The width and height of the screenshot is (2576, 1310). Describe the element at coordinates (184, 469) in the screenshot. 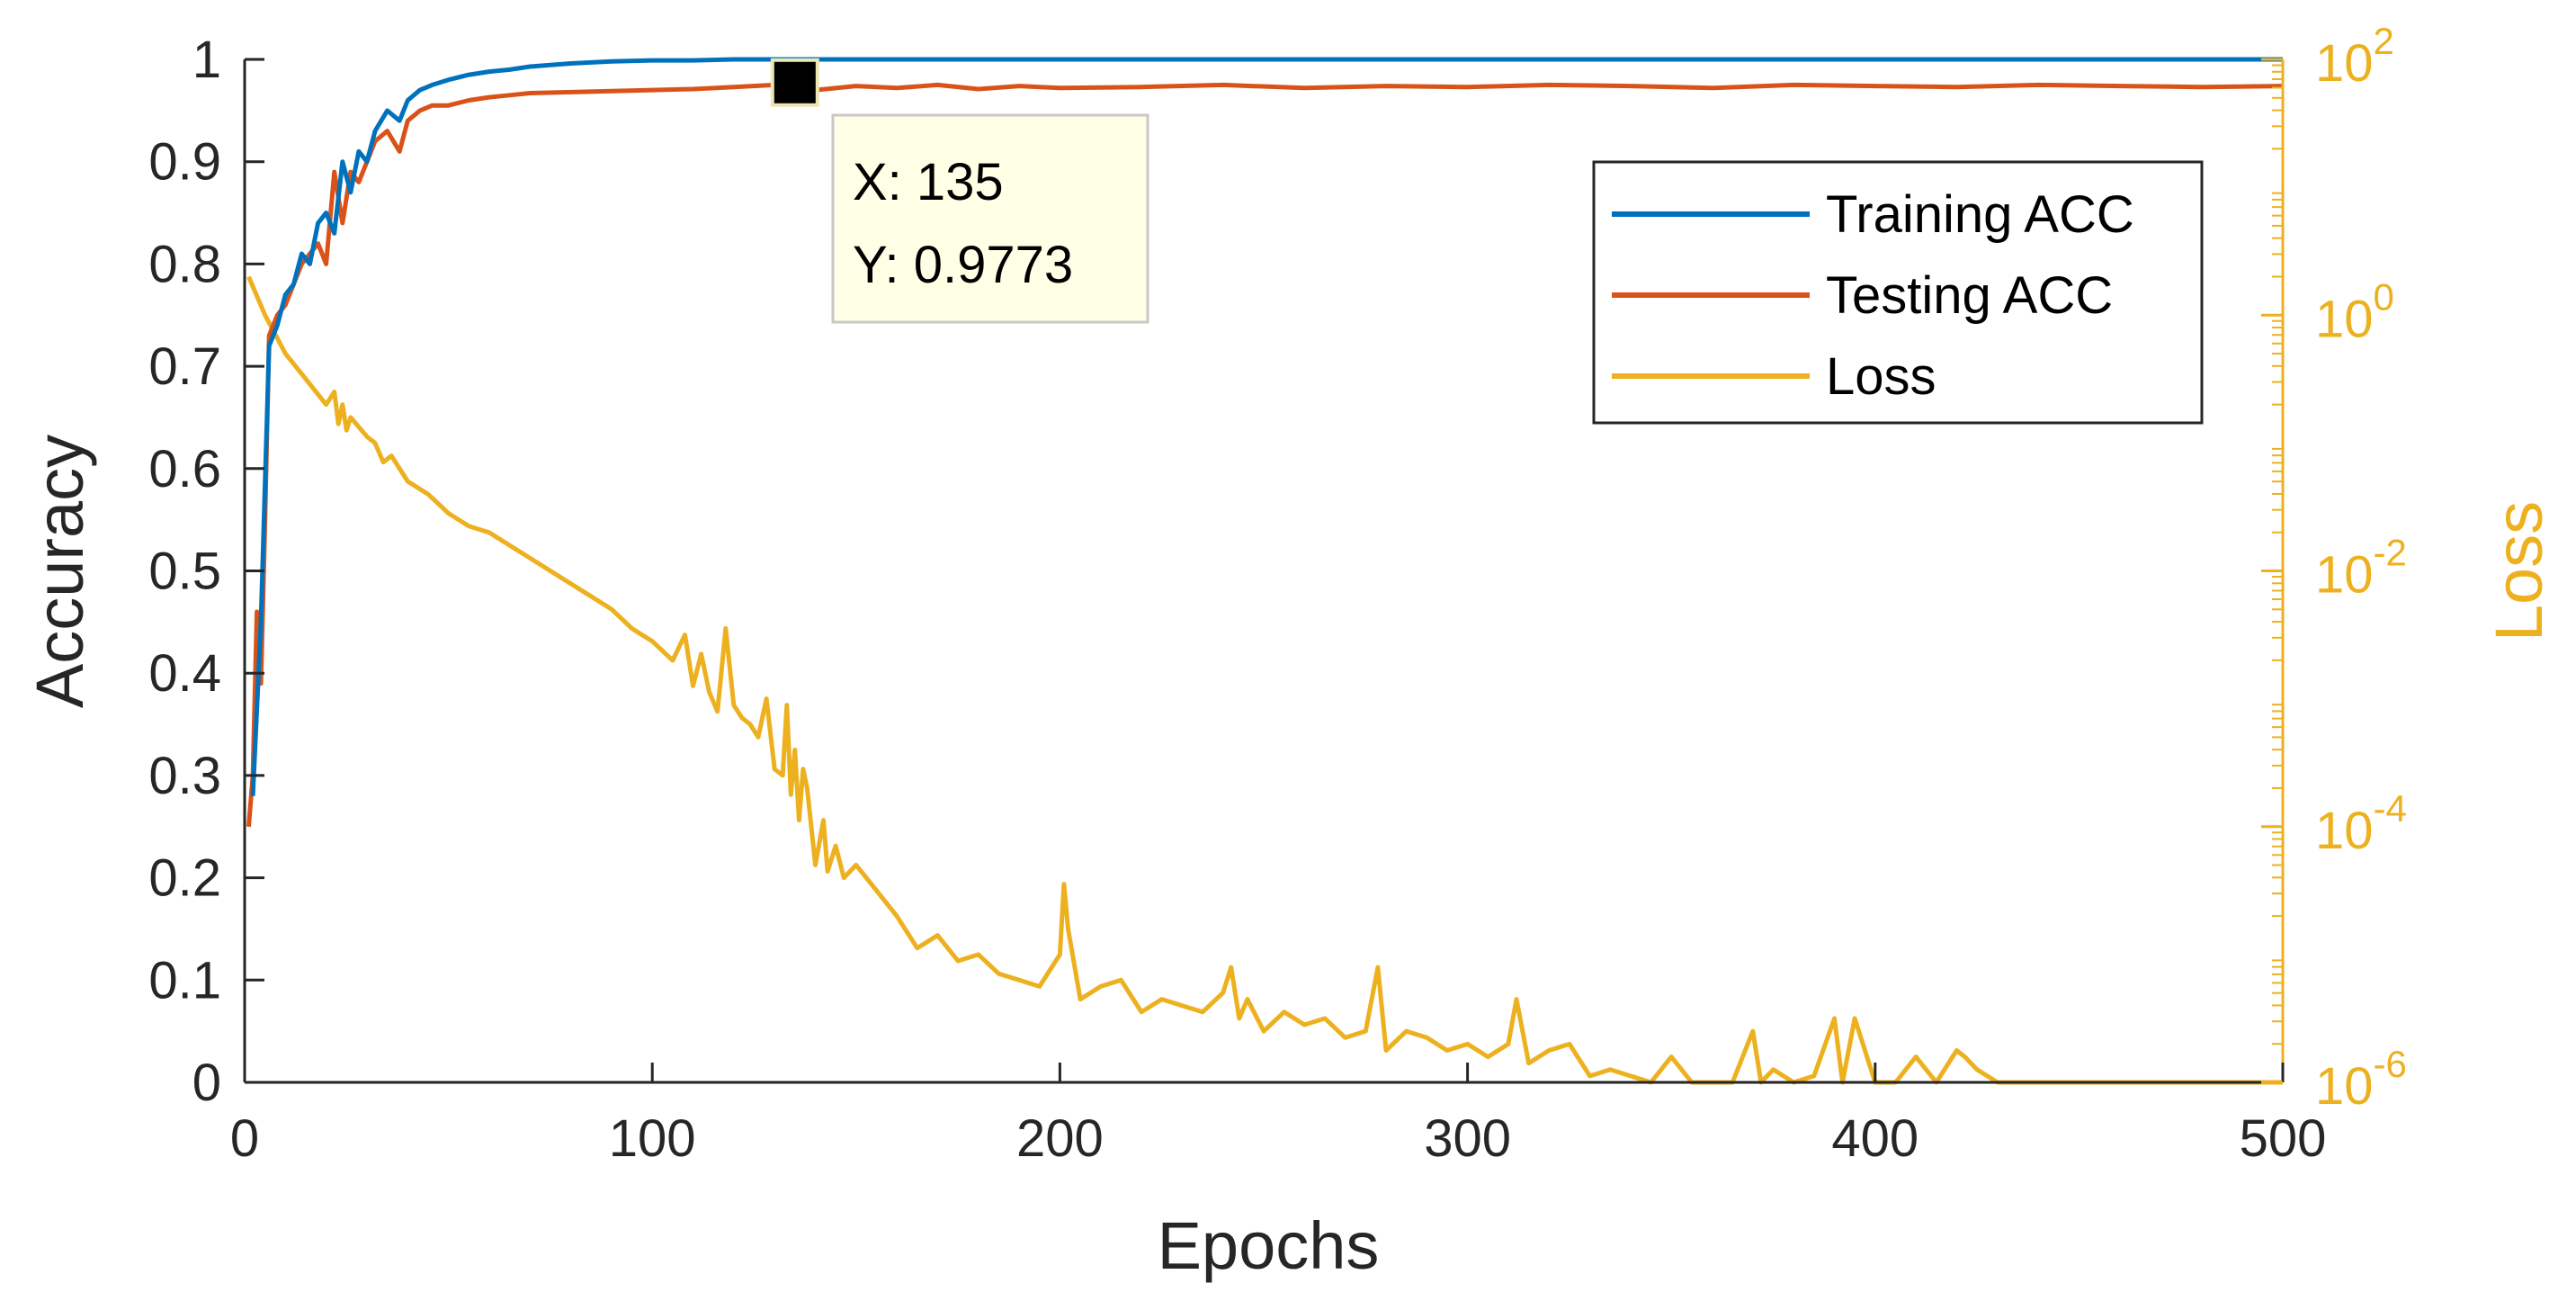

I see `y-tick-label: 0.6` at that location.